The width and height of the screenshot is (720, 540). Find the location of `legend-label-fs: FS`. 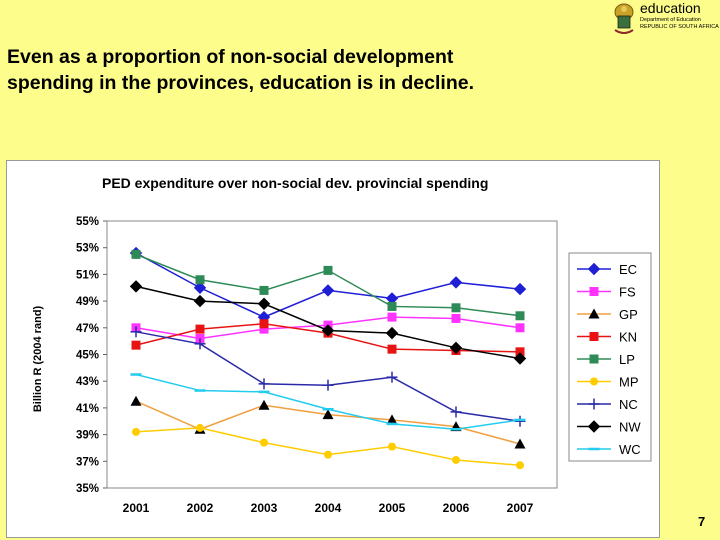

legend-label-fs: FS is located at coordinates (627, 292).